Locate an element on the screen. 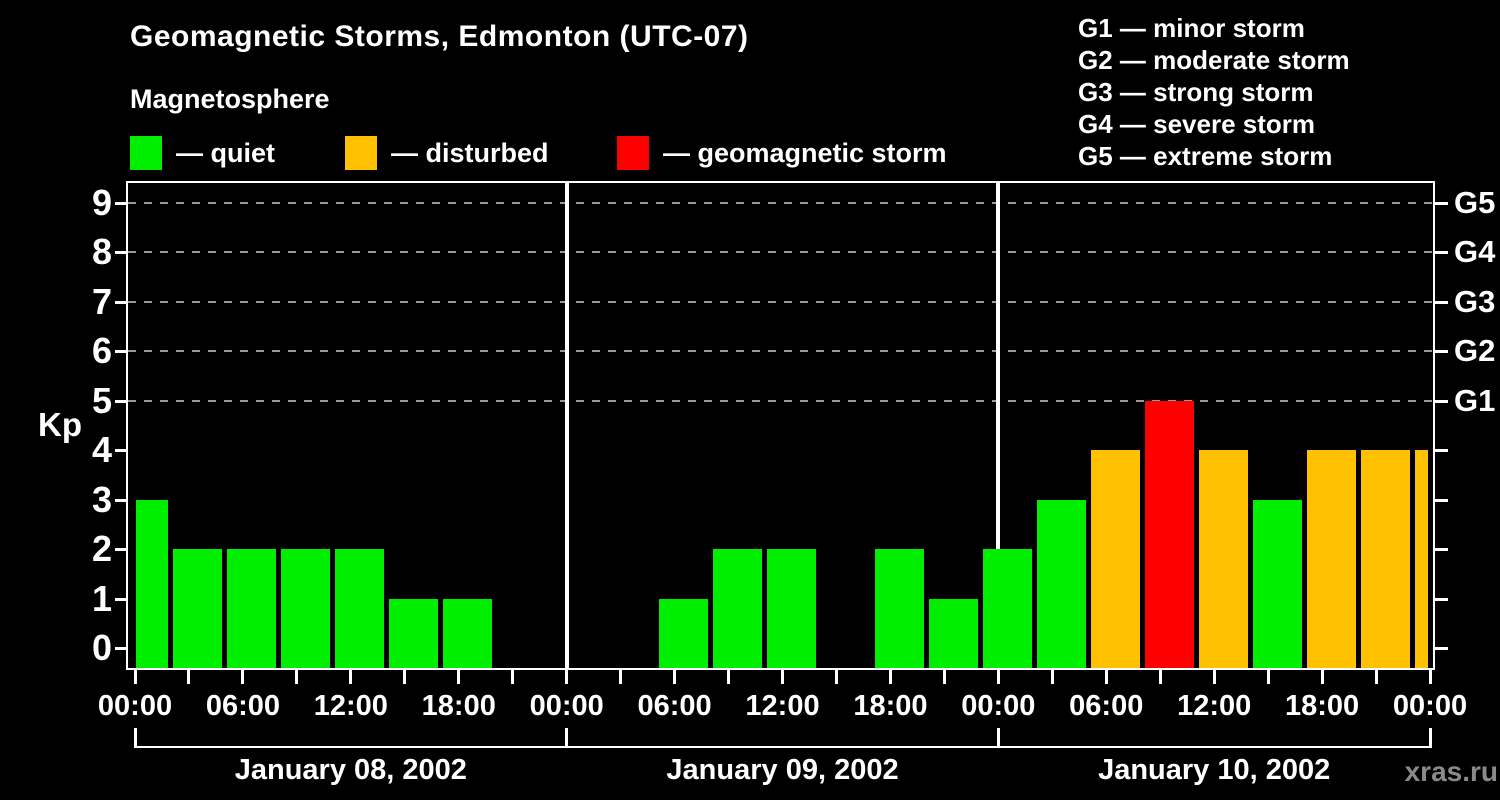 The image size is (1500, 800). legend-item-disturbed: — disturbed is located at coordinates (447, 153).